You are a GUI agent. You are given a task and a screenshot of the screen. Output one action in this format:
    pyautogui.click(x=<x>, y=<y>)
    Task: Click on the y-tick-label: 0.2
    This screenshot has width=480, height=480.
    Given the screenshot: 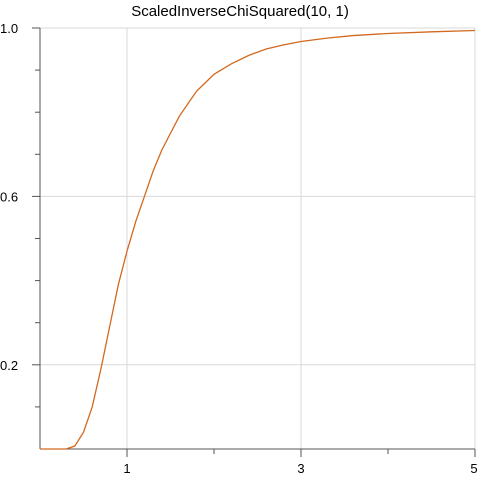 What is the action you would take?
    pyautogui.click(x=9, y=365)
    